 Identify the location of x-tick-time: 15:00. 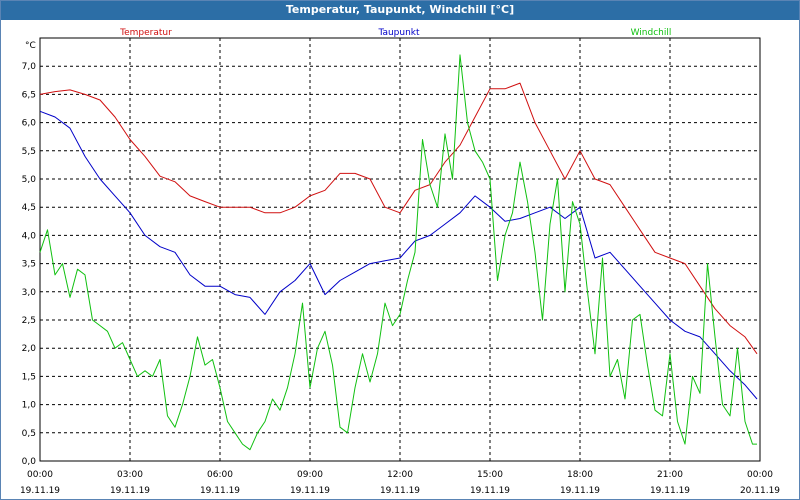
(490, 475).